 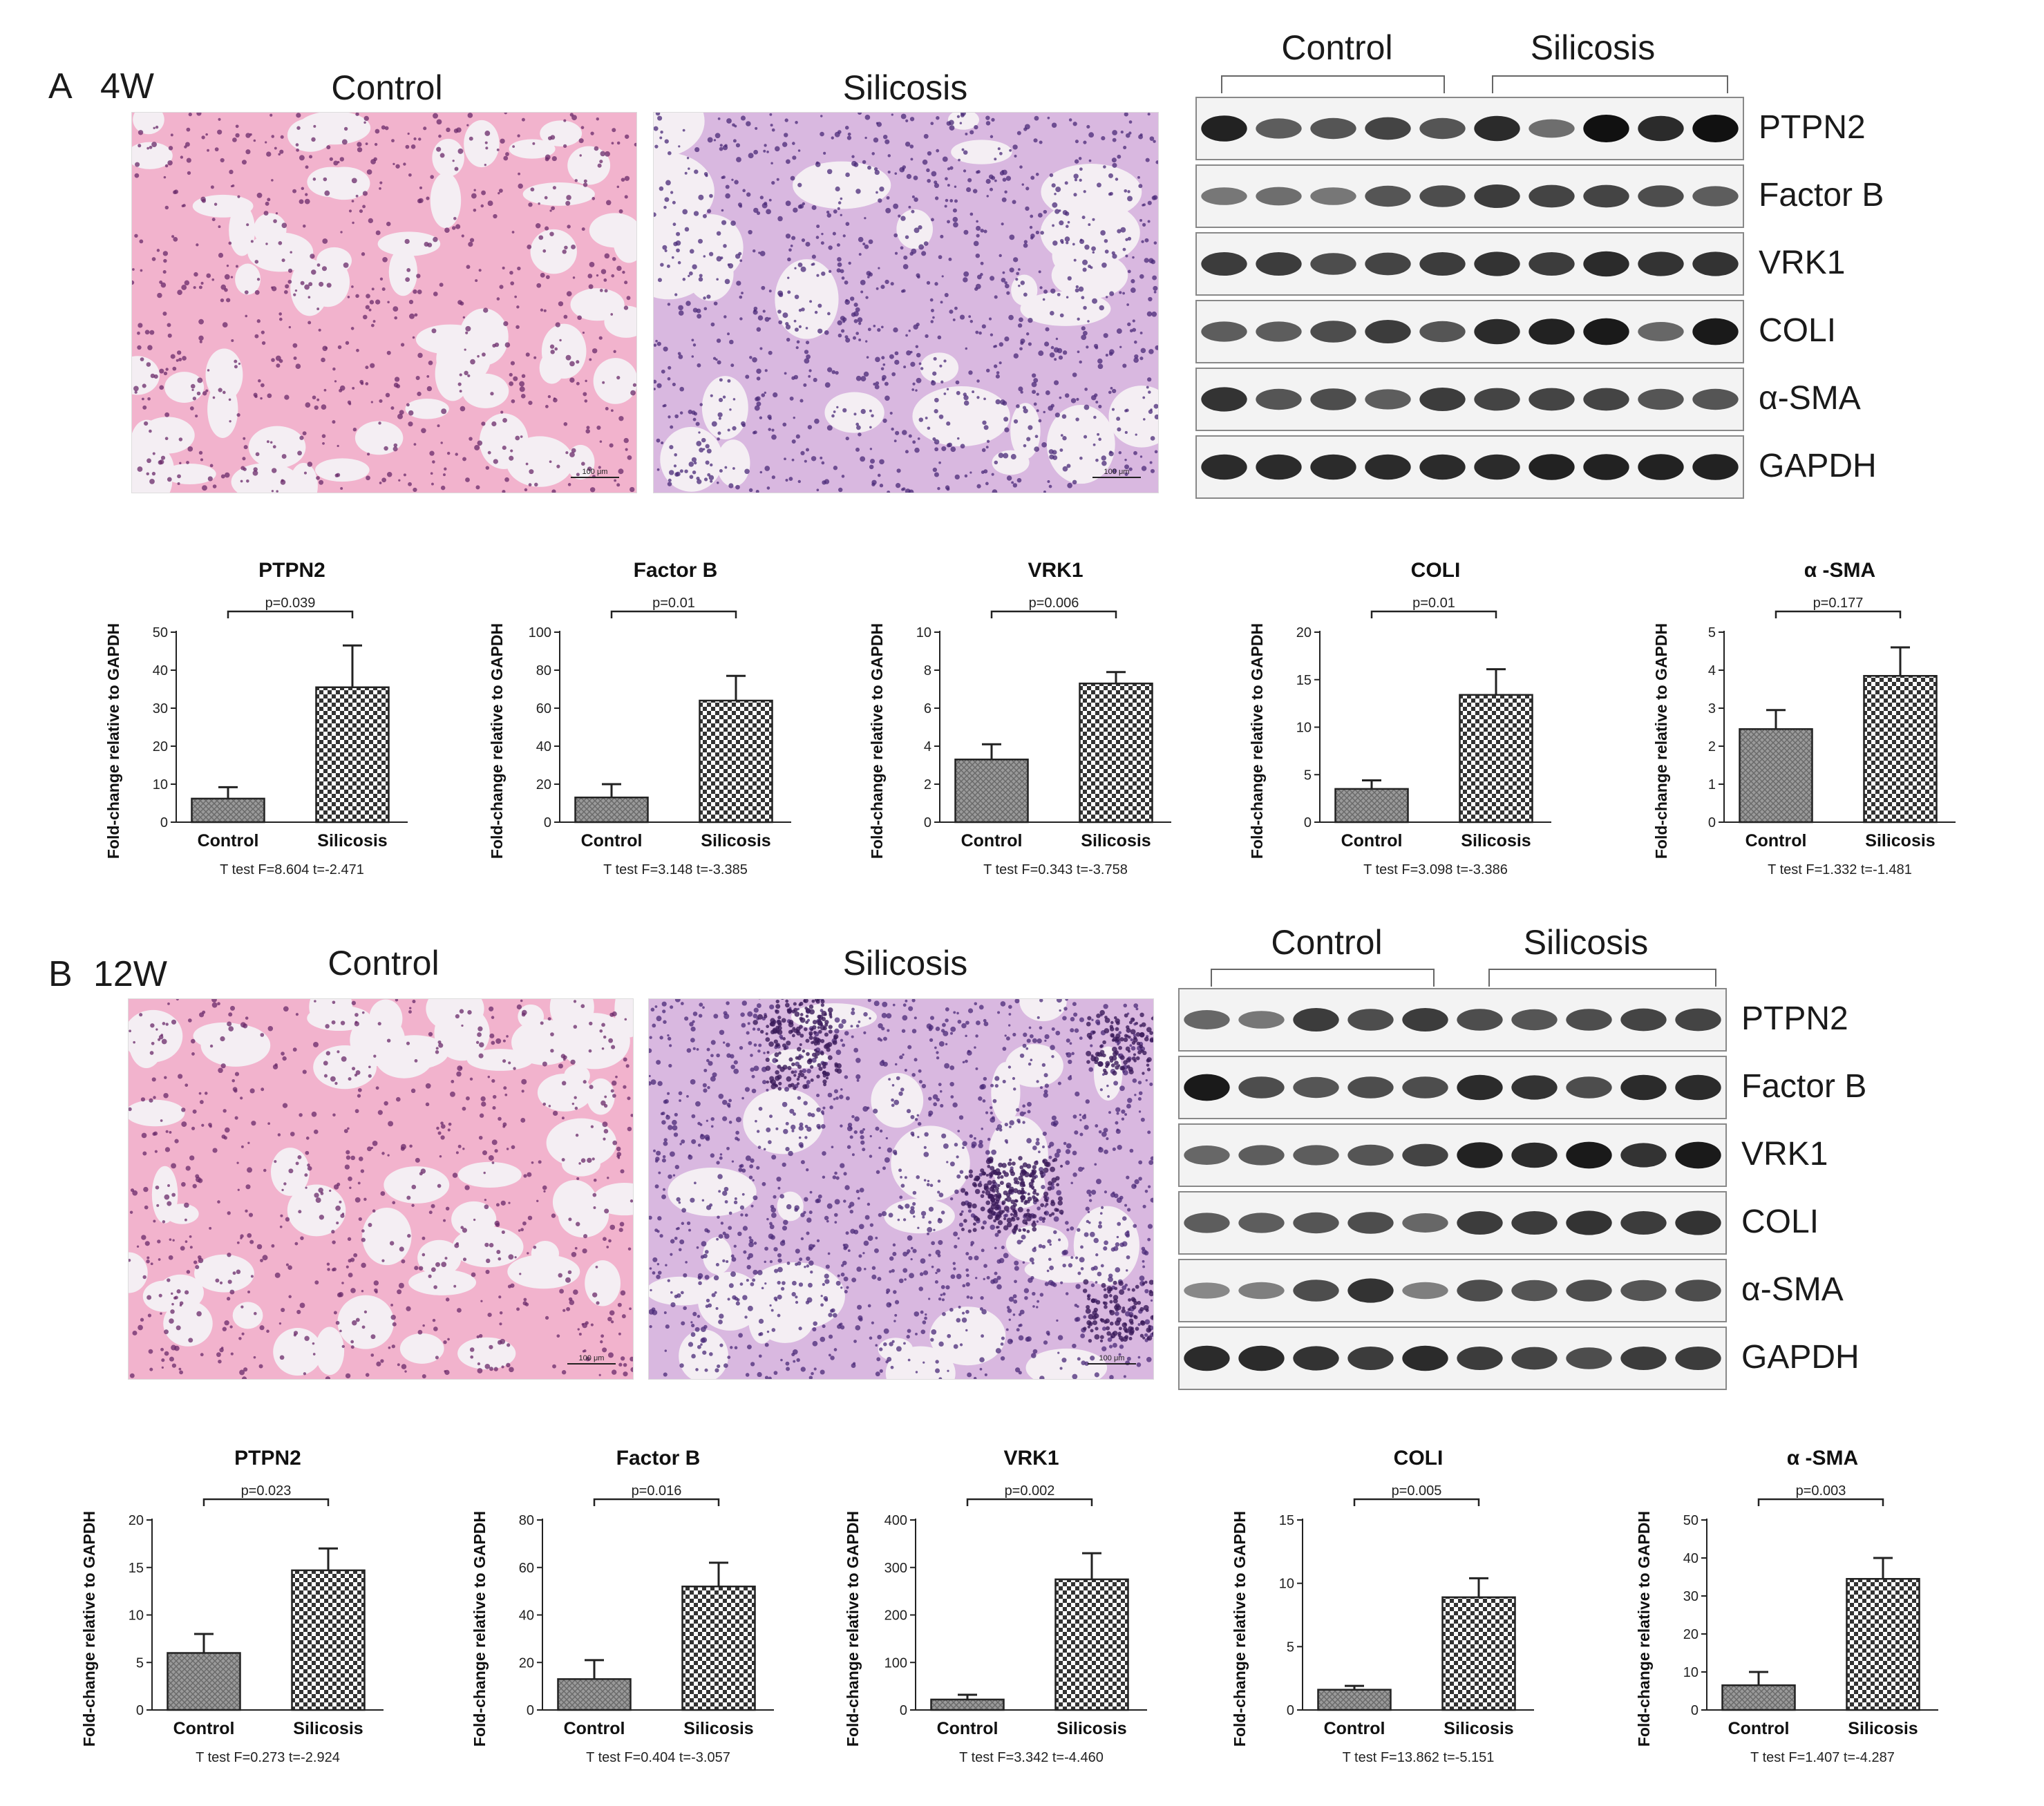 What do you see at coordinates (1798, 330) in the screenshot?
I see `blot-a-label-3: COLI` at bounding box center [1798, 330].